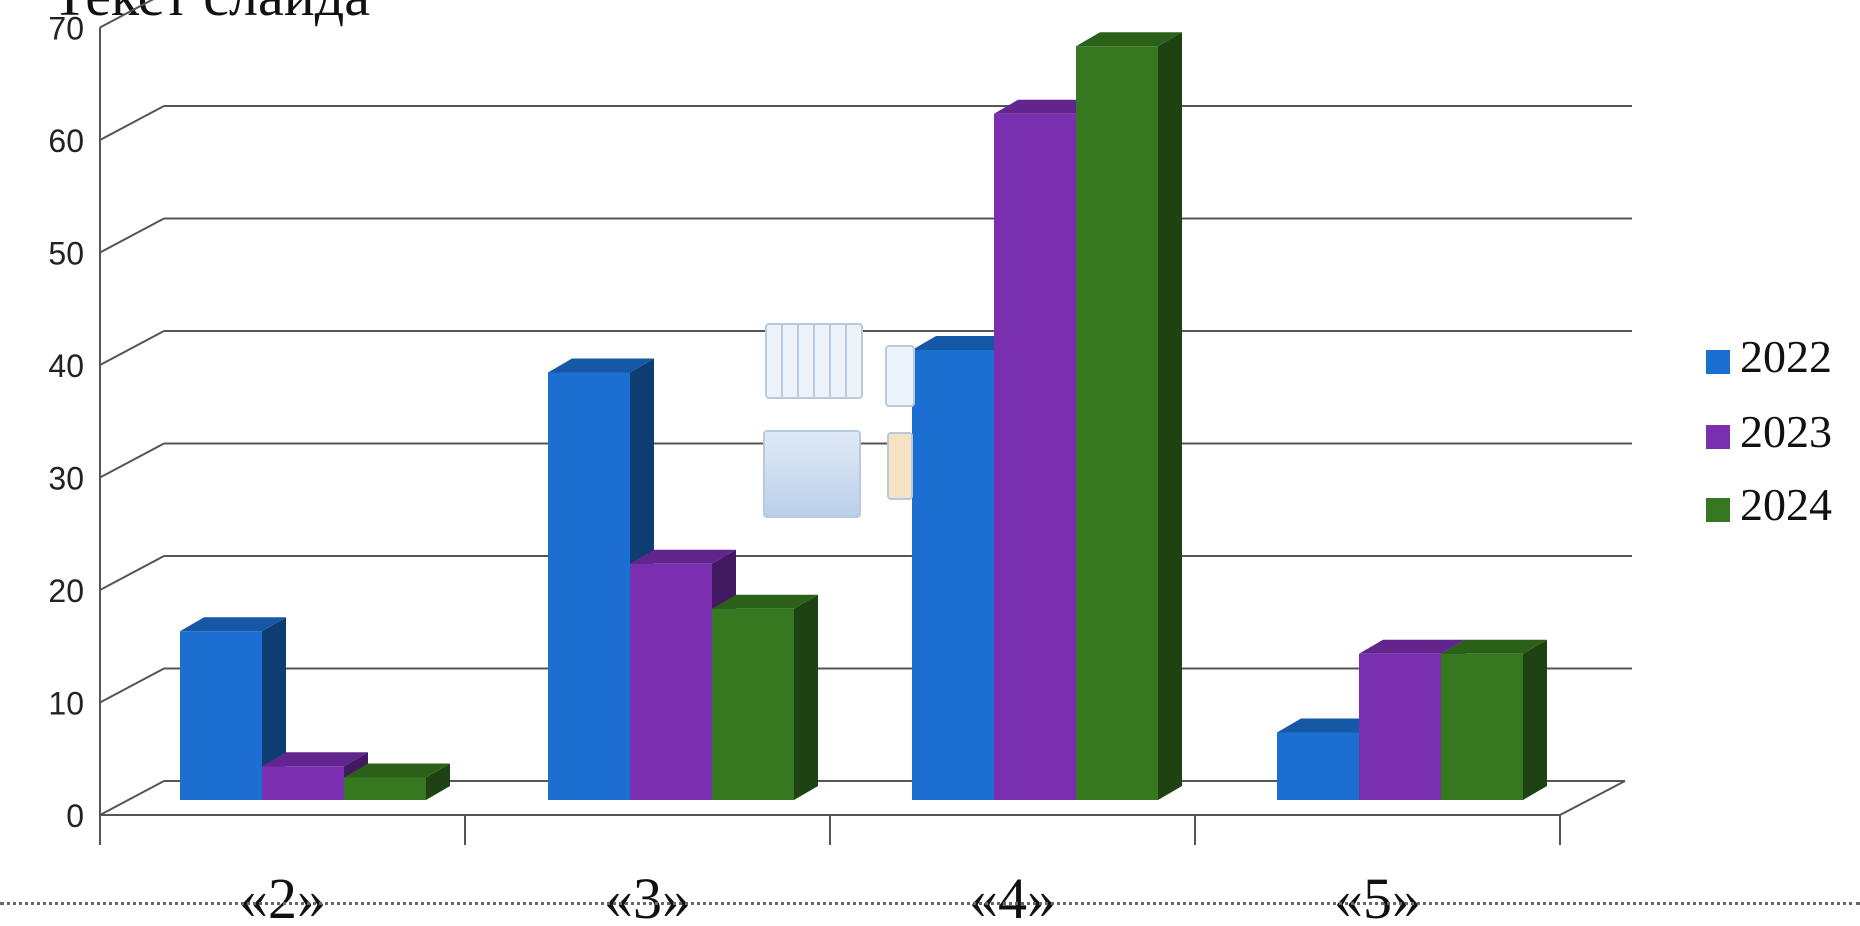 The height and width of the screenshot is (926, 1860). I want to click on insert-clipart-icon, so click(900, 466).